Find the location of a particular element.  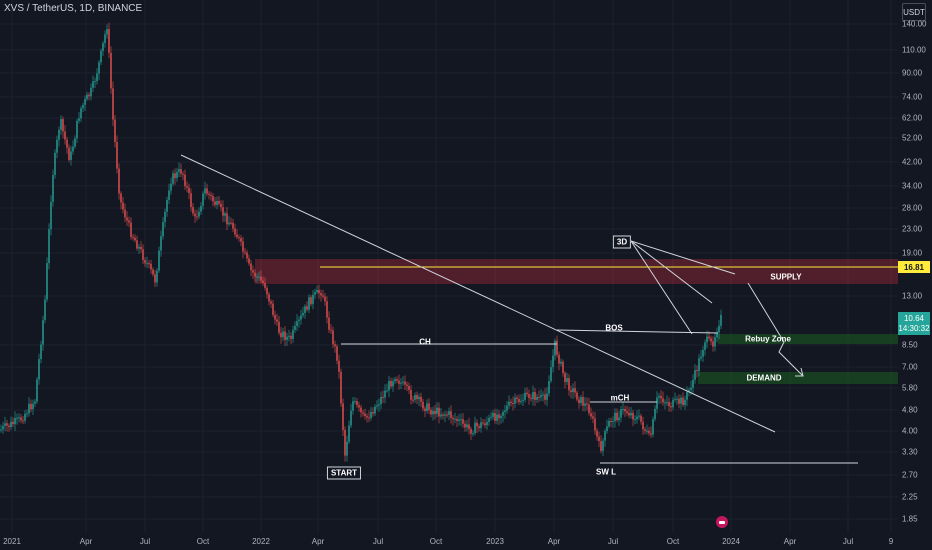

symbol-title: XVS / TetherUS, 1D, BINANCE is located at coordinates (73, 8).